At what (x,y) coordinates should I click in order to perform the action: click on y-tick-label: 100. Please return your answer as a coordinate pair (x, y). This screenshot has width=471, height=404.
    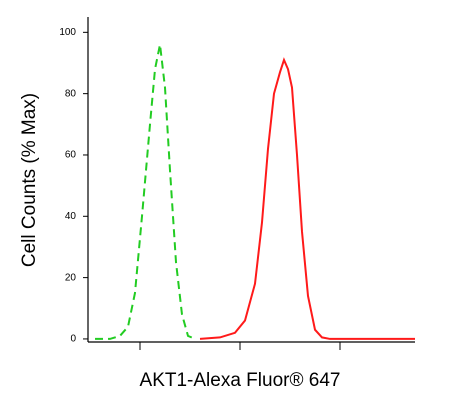
    Looking at the image, I should click on (67, 32).